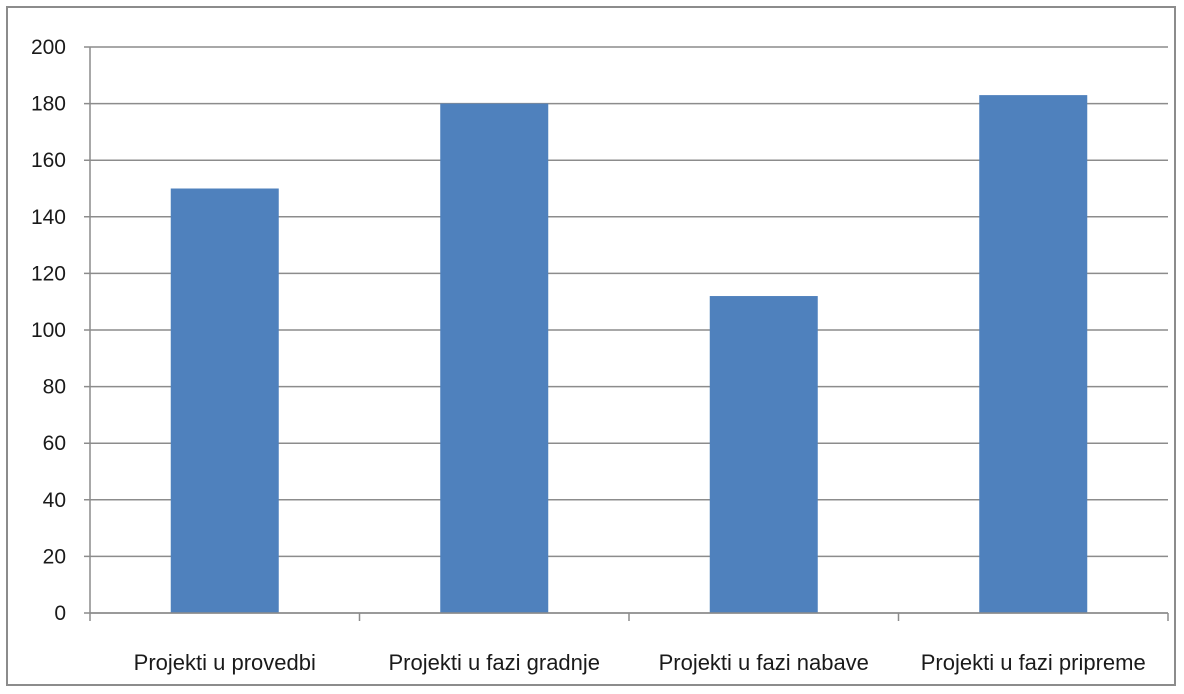 Image resolution: width=1184 pixels, height=694 pixels. I want to click on y-axis-ticks: 0 20 40 60 80 100 120 140 160 180 200, so click(48, 330).